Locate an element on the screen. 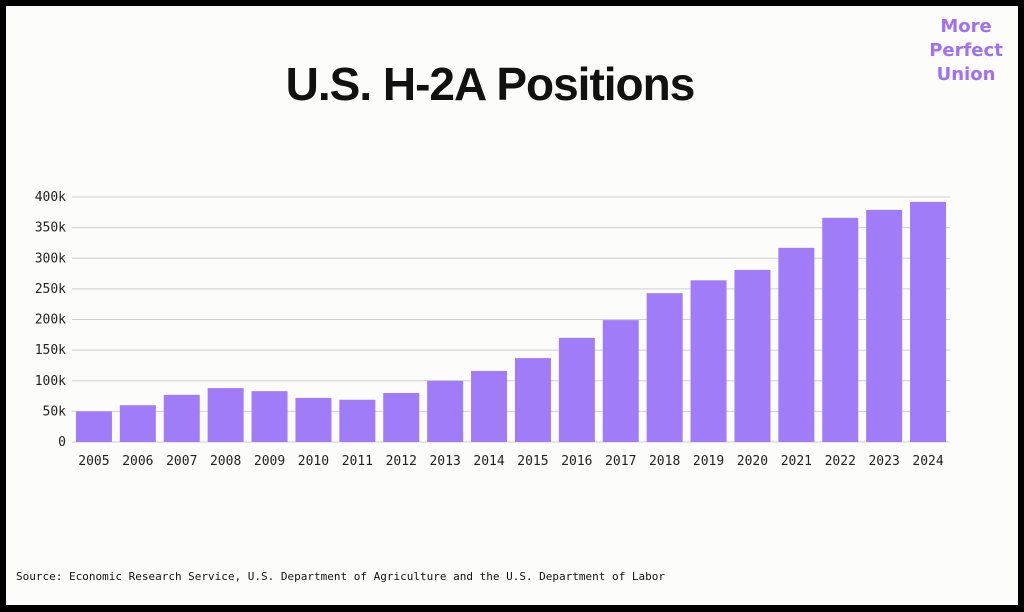 The image size is (1024, 612). x-tick-label: 2011 is located at coordinates (357, 461).